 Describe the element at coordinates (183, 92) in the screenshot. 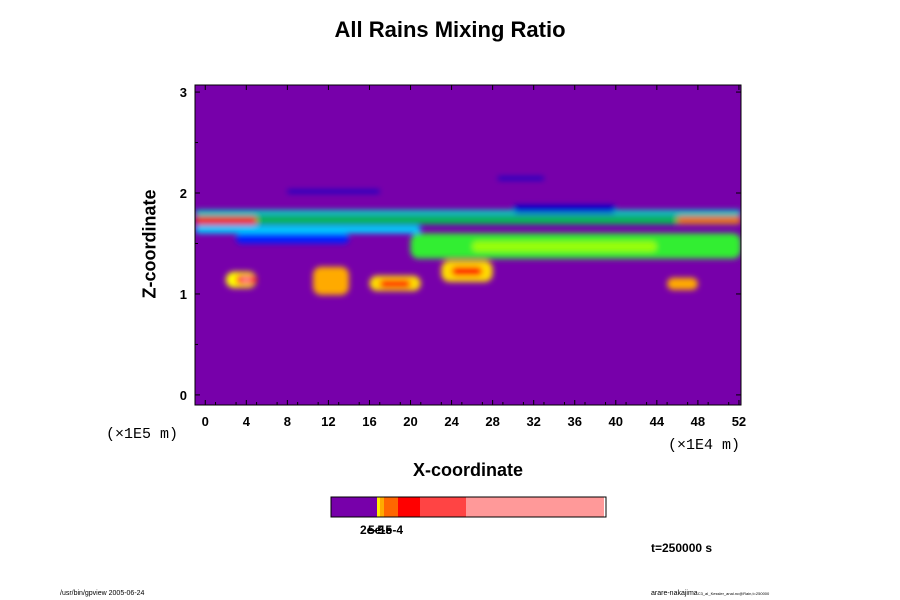

I see `y-tick-label: 3` at that location.